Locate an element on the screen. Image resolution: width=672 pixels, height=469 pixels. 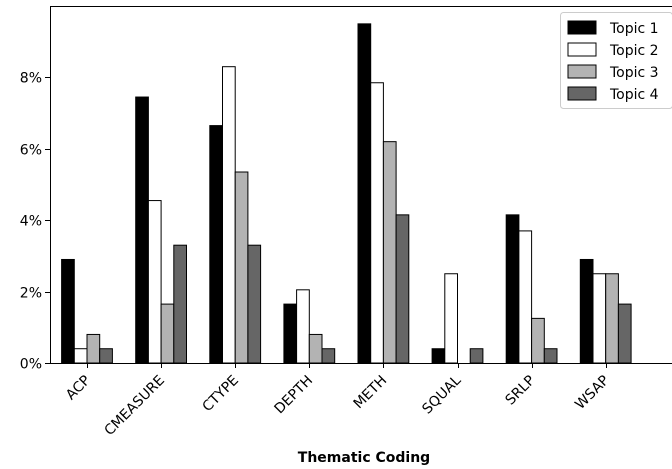
legend-box is located at coordinates (616, 60).